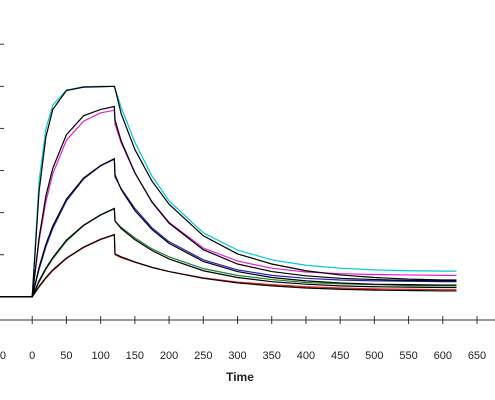 The height and width of the screenshot is (400, 495). I want to click on x-tick-label: 0, so click(32, 356).